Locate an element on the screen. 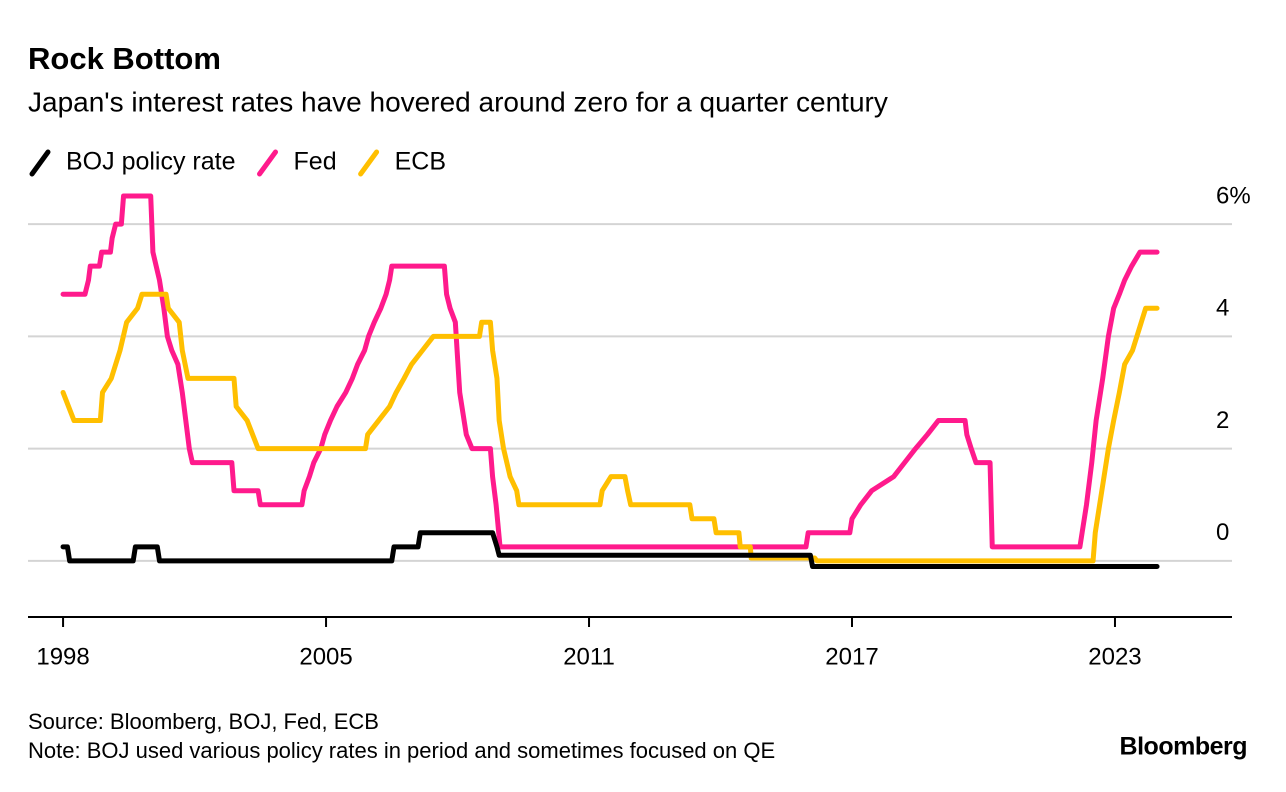 The height and width of the screenshot is (792, 1286). x-tick-label: 2005 is located at coordinates (325, 656).